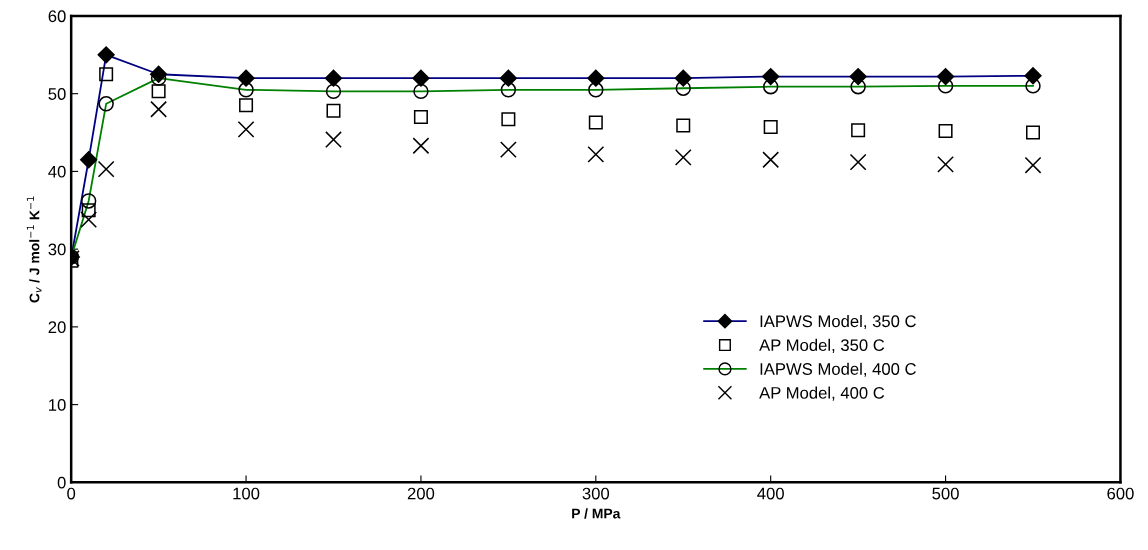 This screenshot has width=1148, height=550. Describe the element at coordinates (34, 249) in the screenshot. I see `y-axis-title: C$_{v}$ / J mol$^{−1}$ K$^{−1}$` at that location.